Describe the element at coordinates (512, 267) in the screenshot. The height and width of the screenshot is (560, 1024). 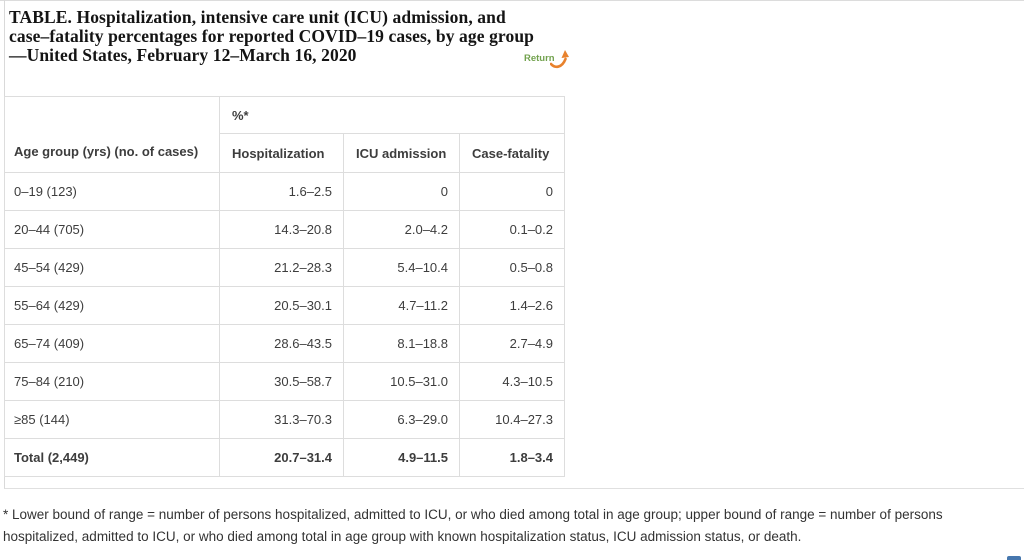
I see `case-fatality-cell: 0.5–0.8` at that location.